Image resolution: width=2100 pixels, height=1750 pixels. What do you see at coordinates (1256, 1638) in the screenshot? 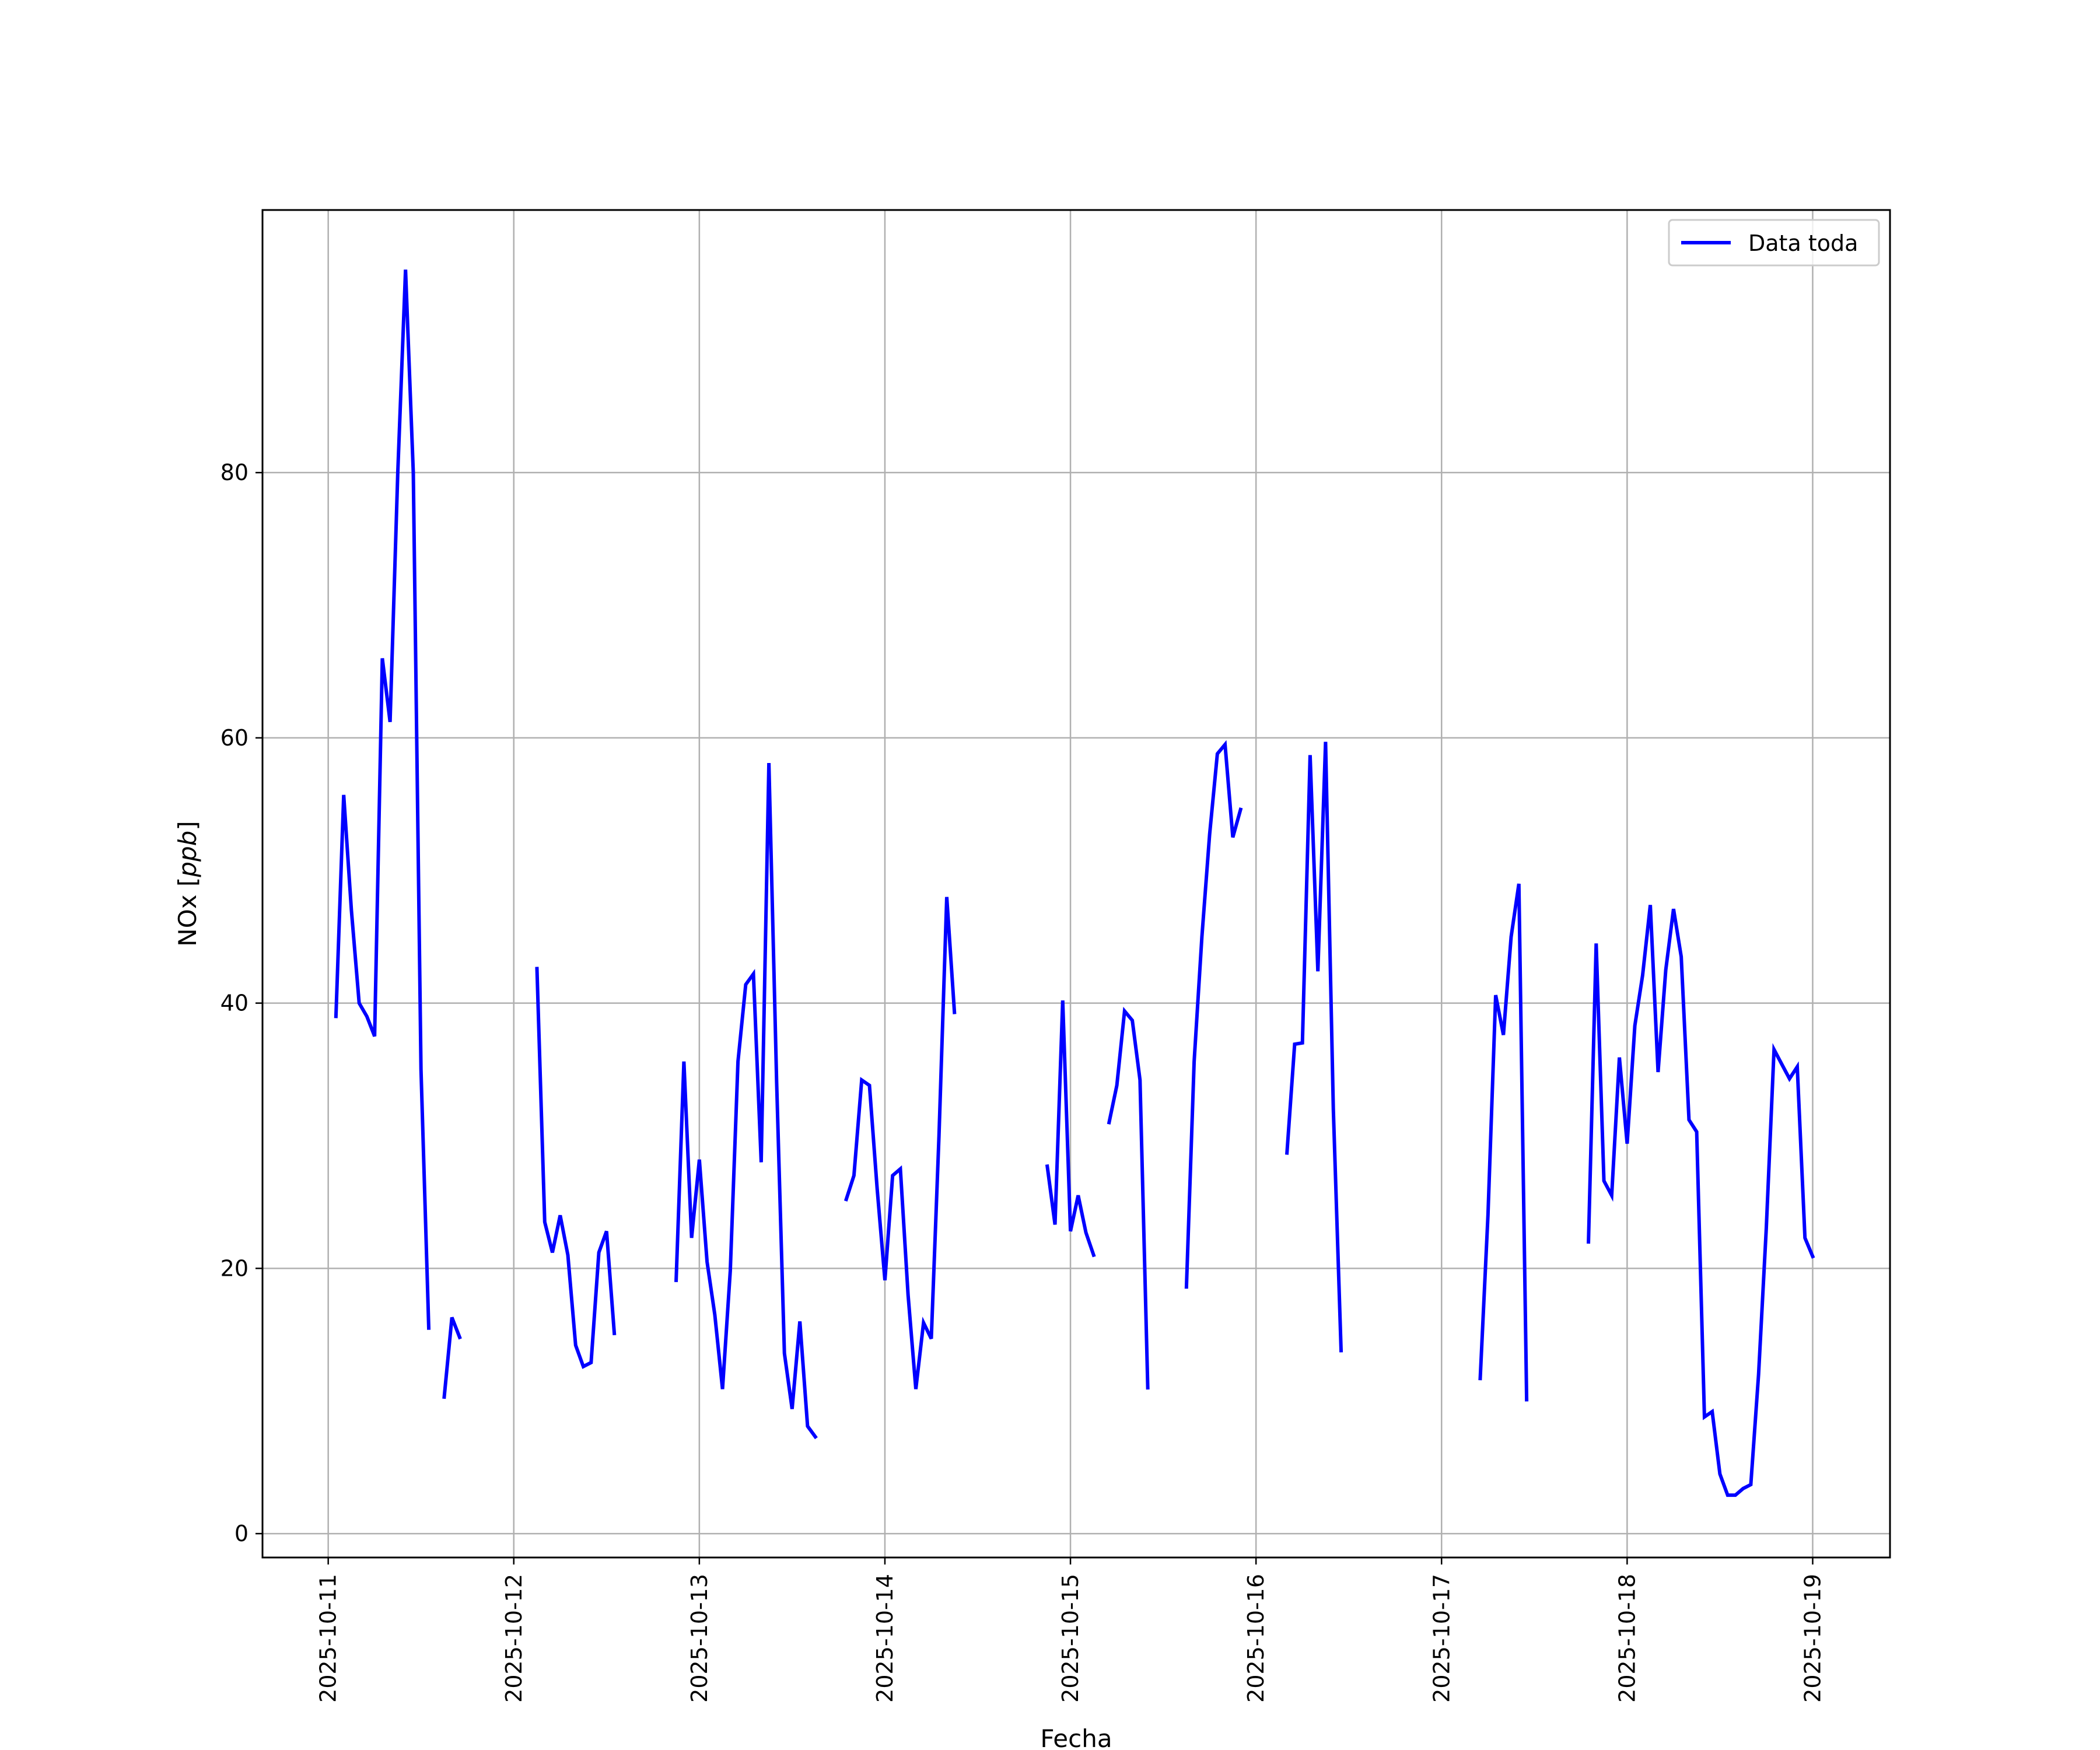
I see `x-tick-label: 2025-10-16` at bounding box center [1256, 1638].